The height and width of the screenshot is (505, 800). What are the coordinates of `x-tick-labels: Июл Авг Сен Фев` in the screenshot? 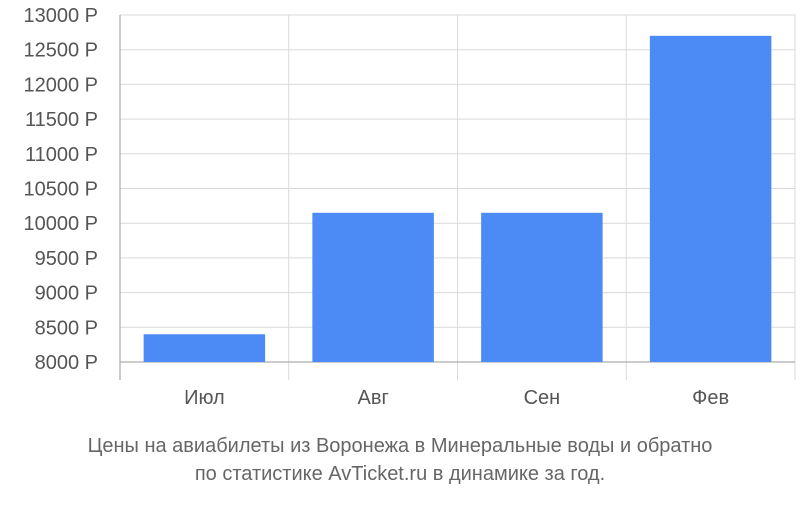 It's located at (456, 398).